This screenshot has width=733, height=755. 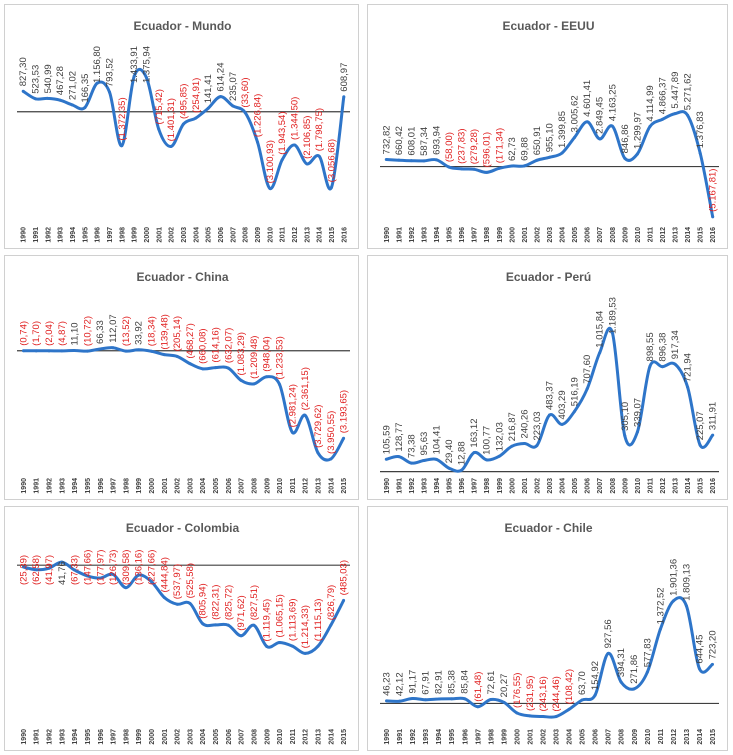 What do you see at coordinates (101, 737) in the screenshot?
I see `x-tick-label: 1996` at bounding box center [101, 737].